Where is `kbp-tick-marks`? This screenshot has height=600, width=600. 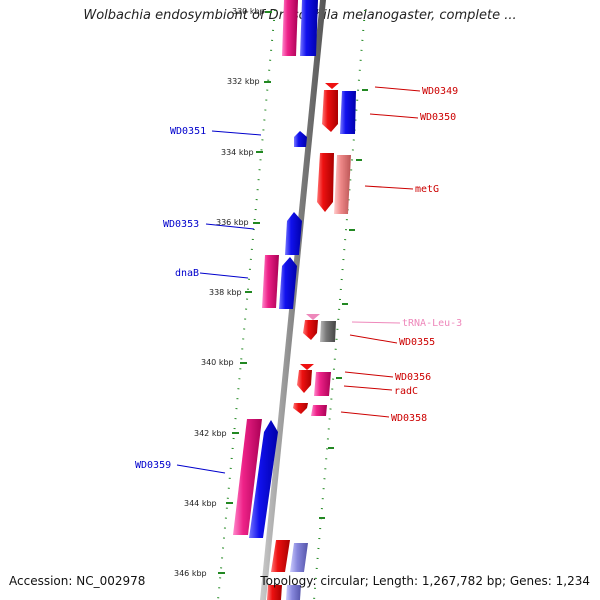
kbp-tick-marks is located at coordinates (245, 292).